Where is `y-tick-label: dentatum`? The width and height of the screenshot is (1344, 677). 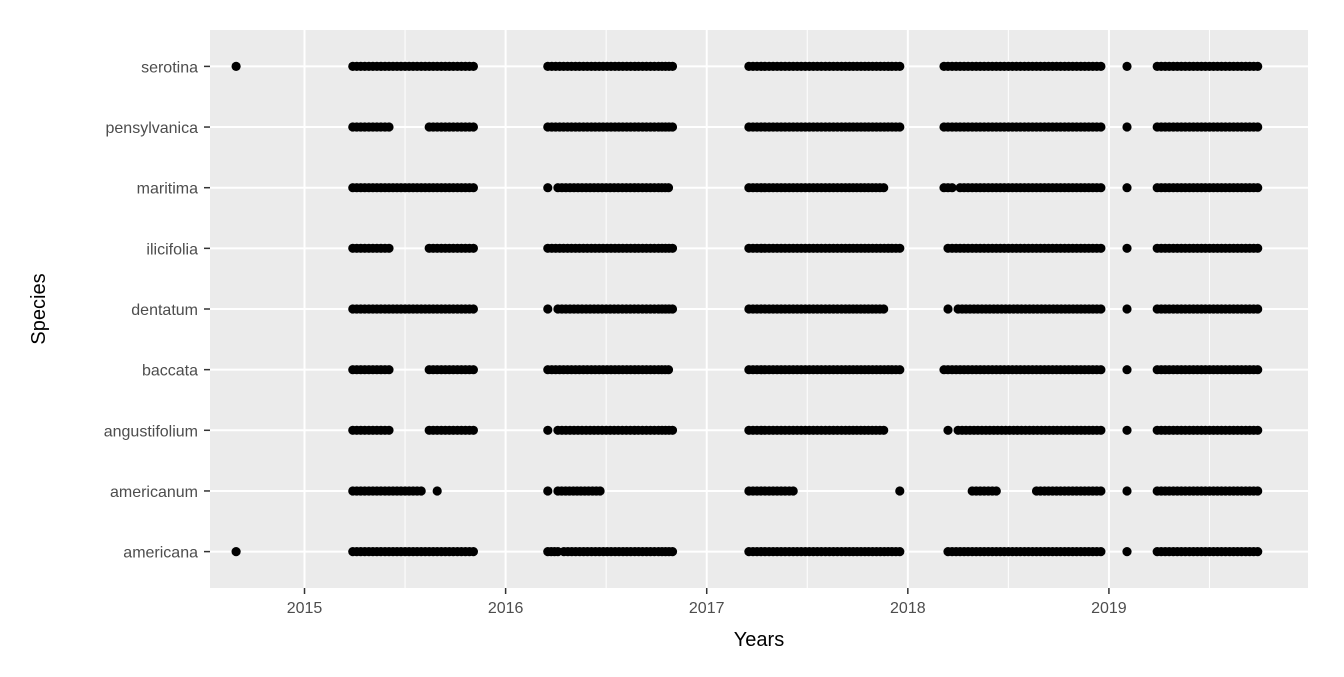
y-tick-label: dentatum is located at coordinates (164, 310).